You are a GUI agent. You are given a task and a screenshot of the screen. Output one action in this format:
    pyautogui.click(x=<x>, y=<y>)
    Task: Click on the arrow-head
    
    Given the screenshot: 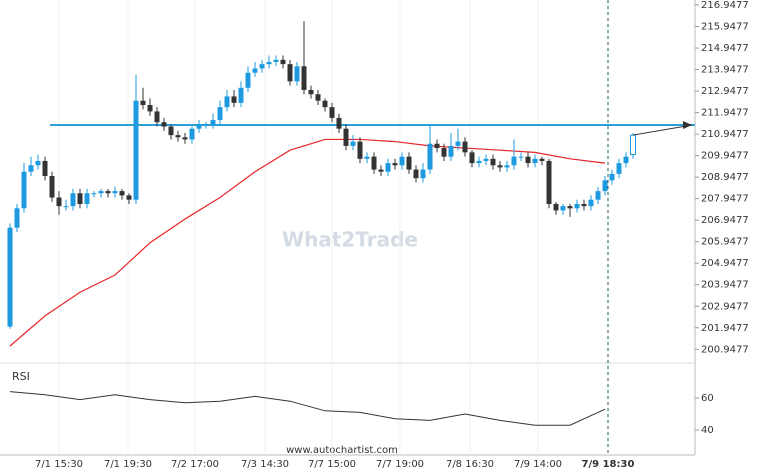 What is the action you would take?
    pyautogui.click(x=687, y=125)
    